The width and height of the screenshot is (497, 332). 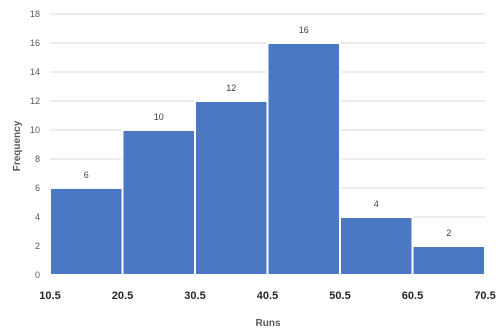 I want to click on bar-value-label: 16, so click(x=304, y=30).